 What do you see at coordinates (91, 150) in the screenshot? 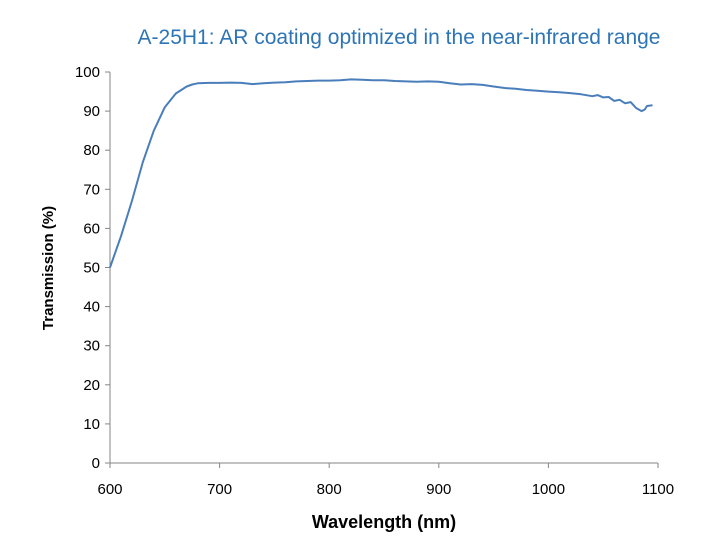
I see `y-tick-label: 80` at bounding box center [91, 150].